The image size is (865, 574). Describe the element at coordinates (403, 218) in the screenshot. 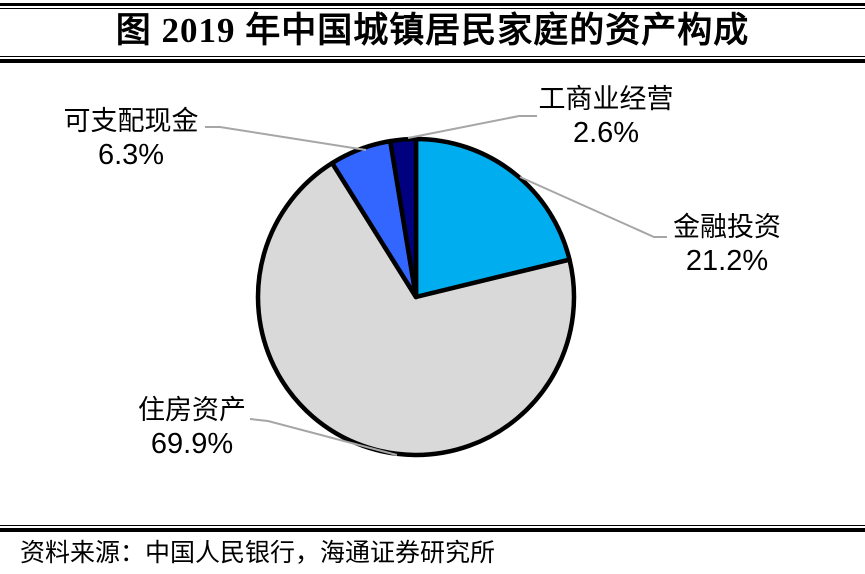

I see `pie-slice-business-operation` at that location.